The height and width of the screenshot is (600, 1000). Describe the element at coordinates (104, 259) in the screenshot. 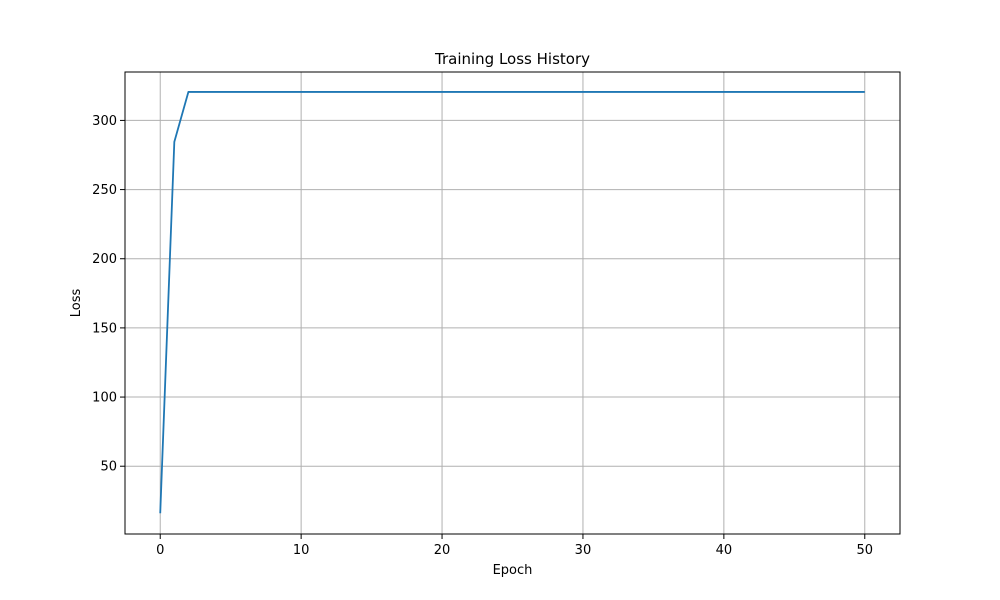

I see `y-tick-label-200: 200` at that location.